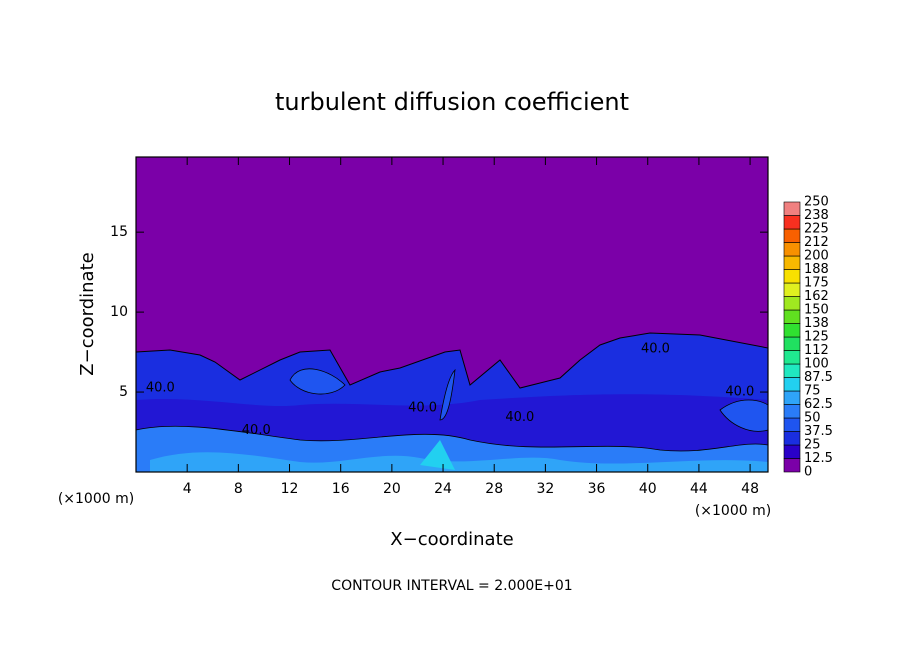  I want to click on colorbar-label: 50, so click(812, 418).